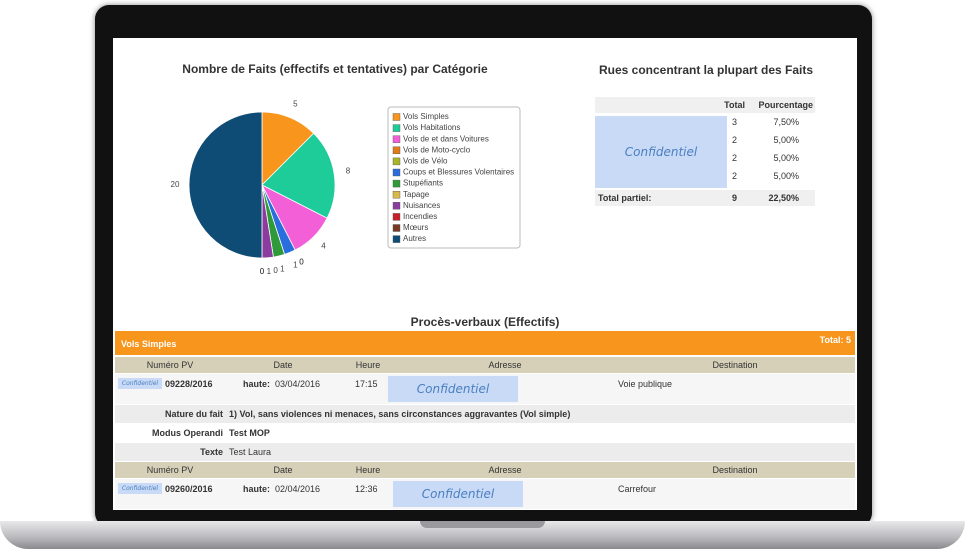 This screenshot has height=555, width=965. I want to click on row-total: 3, so click(734, 122).